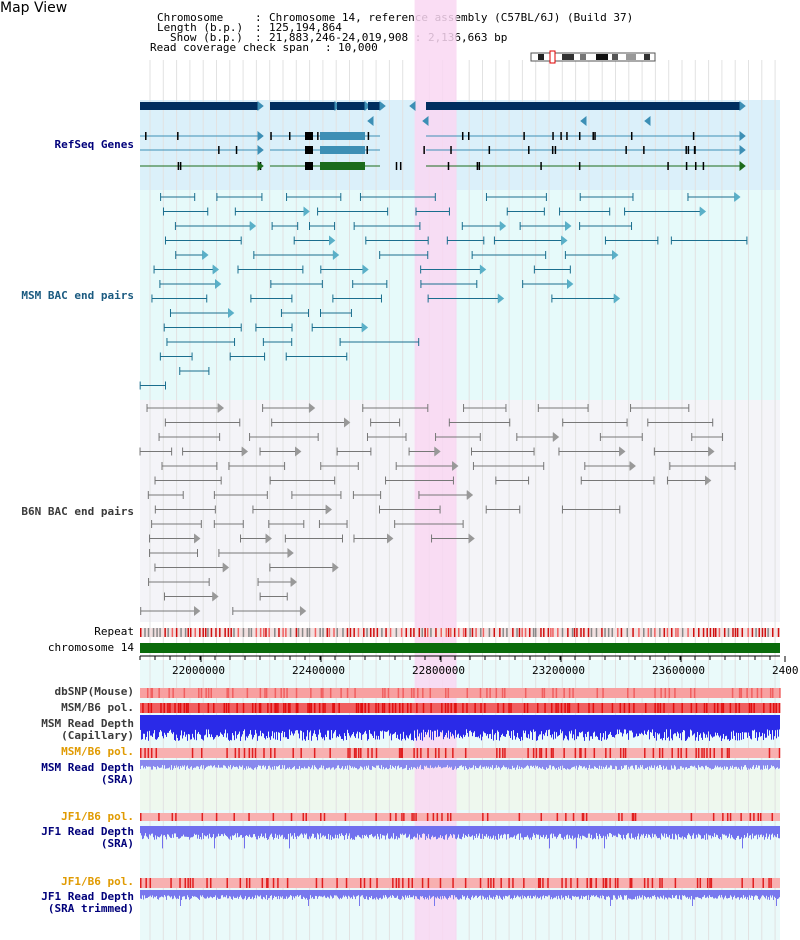  Describe the element at coordinates (318, 670) in the screenshot. I see `axis-tick-label: 22400000` at that location.